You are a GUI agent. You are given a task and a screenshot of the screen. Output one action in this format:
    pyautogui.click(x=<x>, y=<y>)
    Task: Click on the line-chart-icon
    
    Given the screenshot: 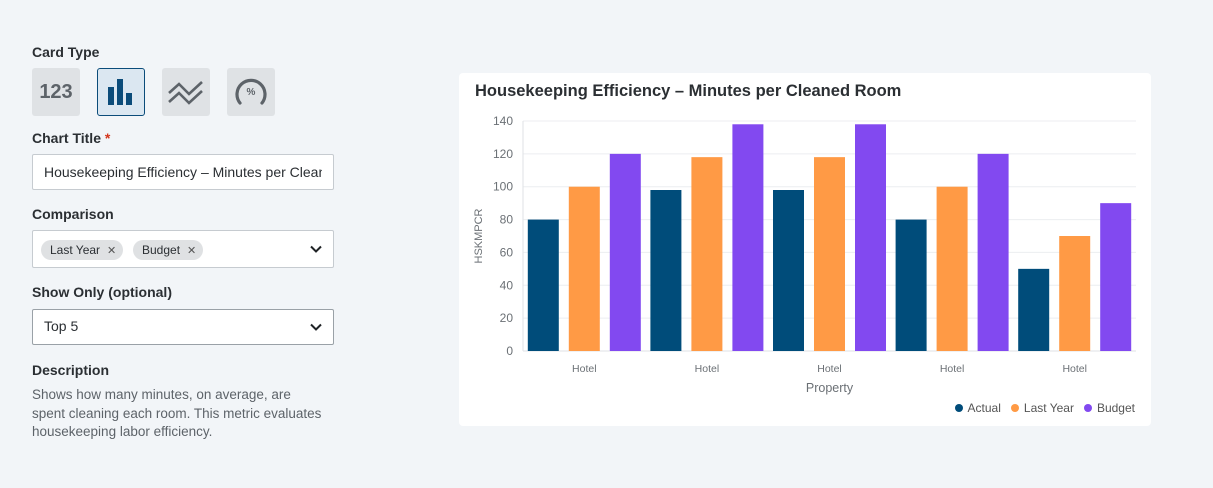 What is the action you would take?
    pyautogui.click(x=185, y=93)
    